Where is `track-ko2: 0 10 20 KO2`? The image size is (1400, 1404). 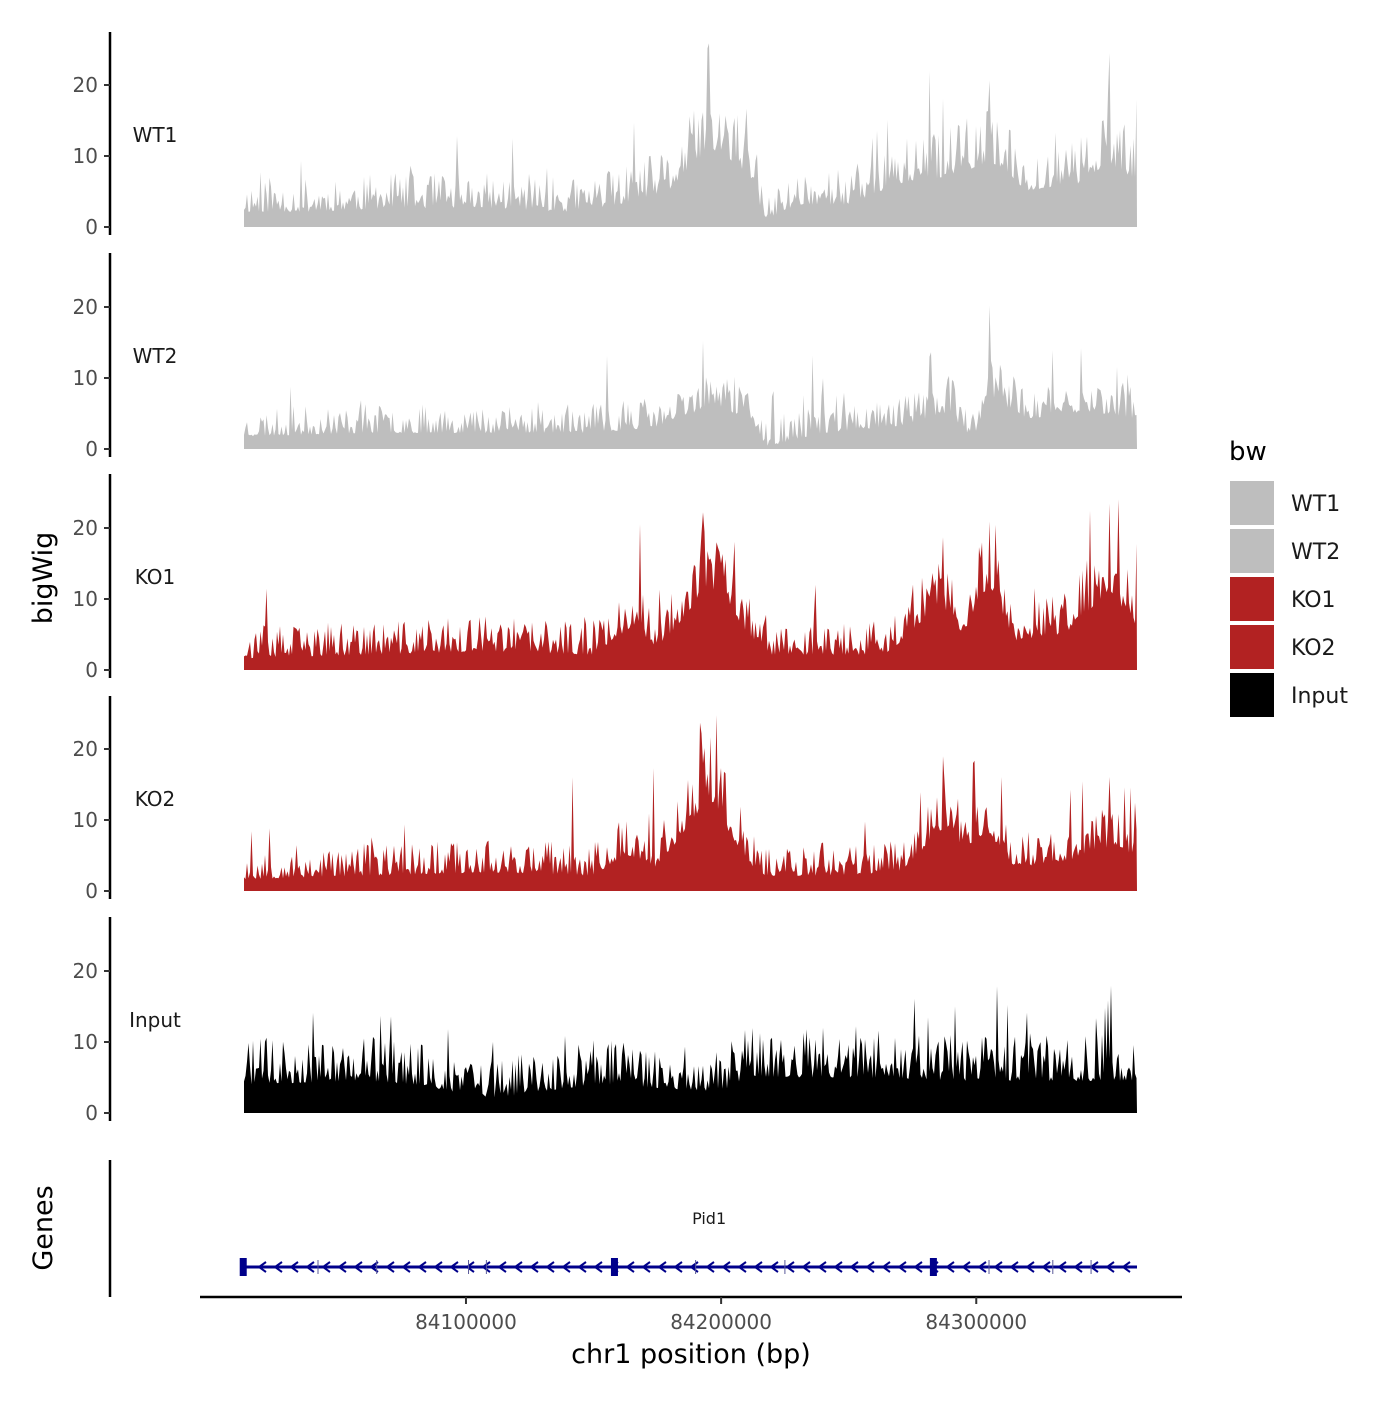 track-ko2: 0 10 20 KO2 is located at coordinates (605, 799).